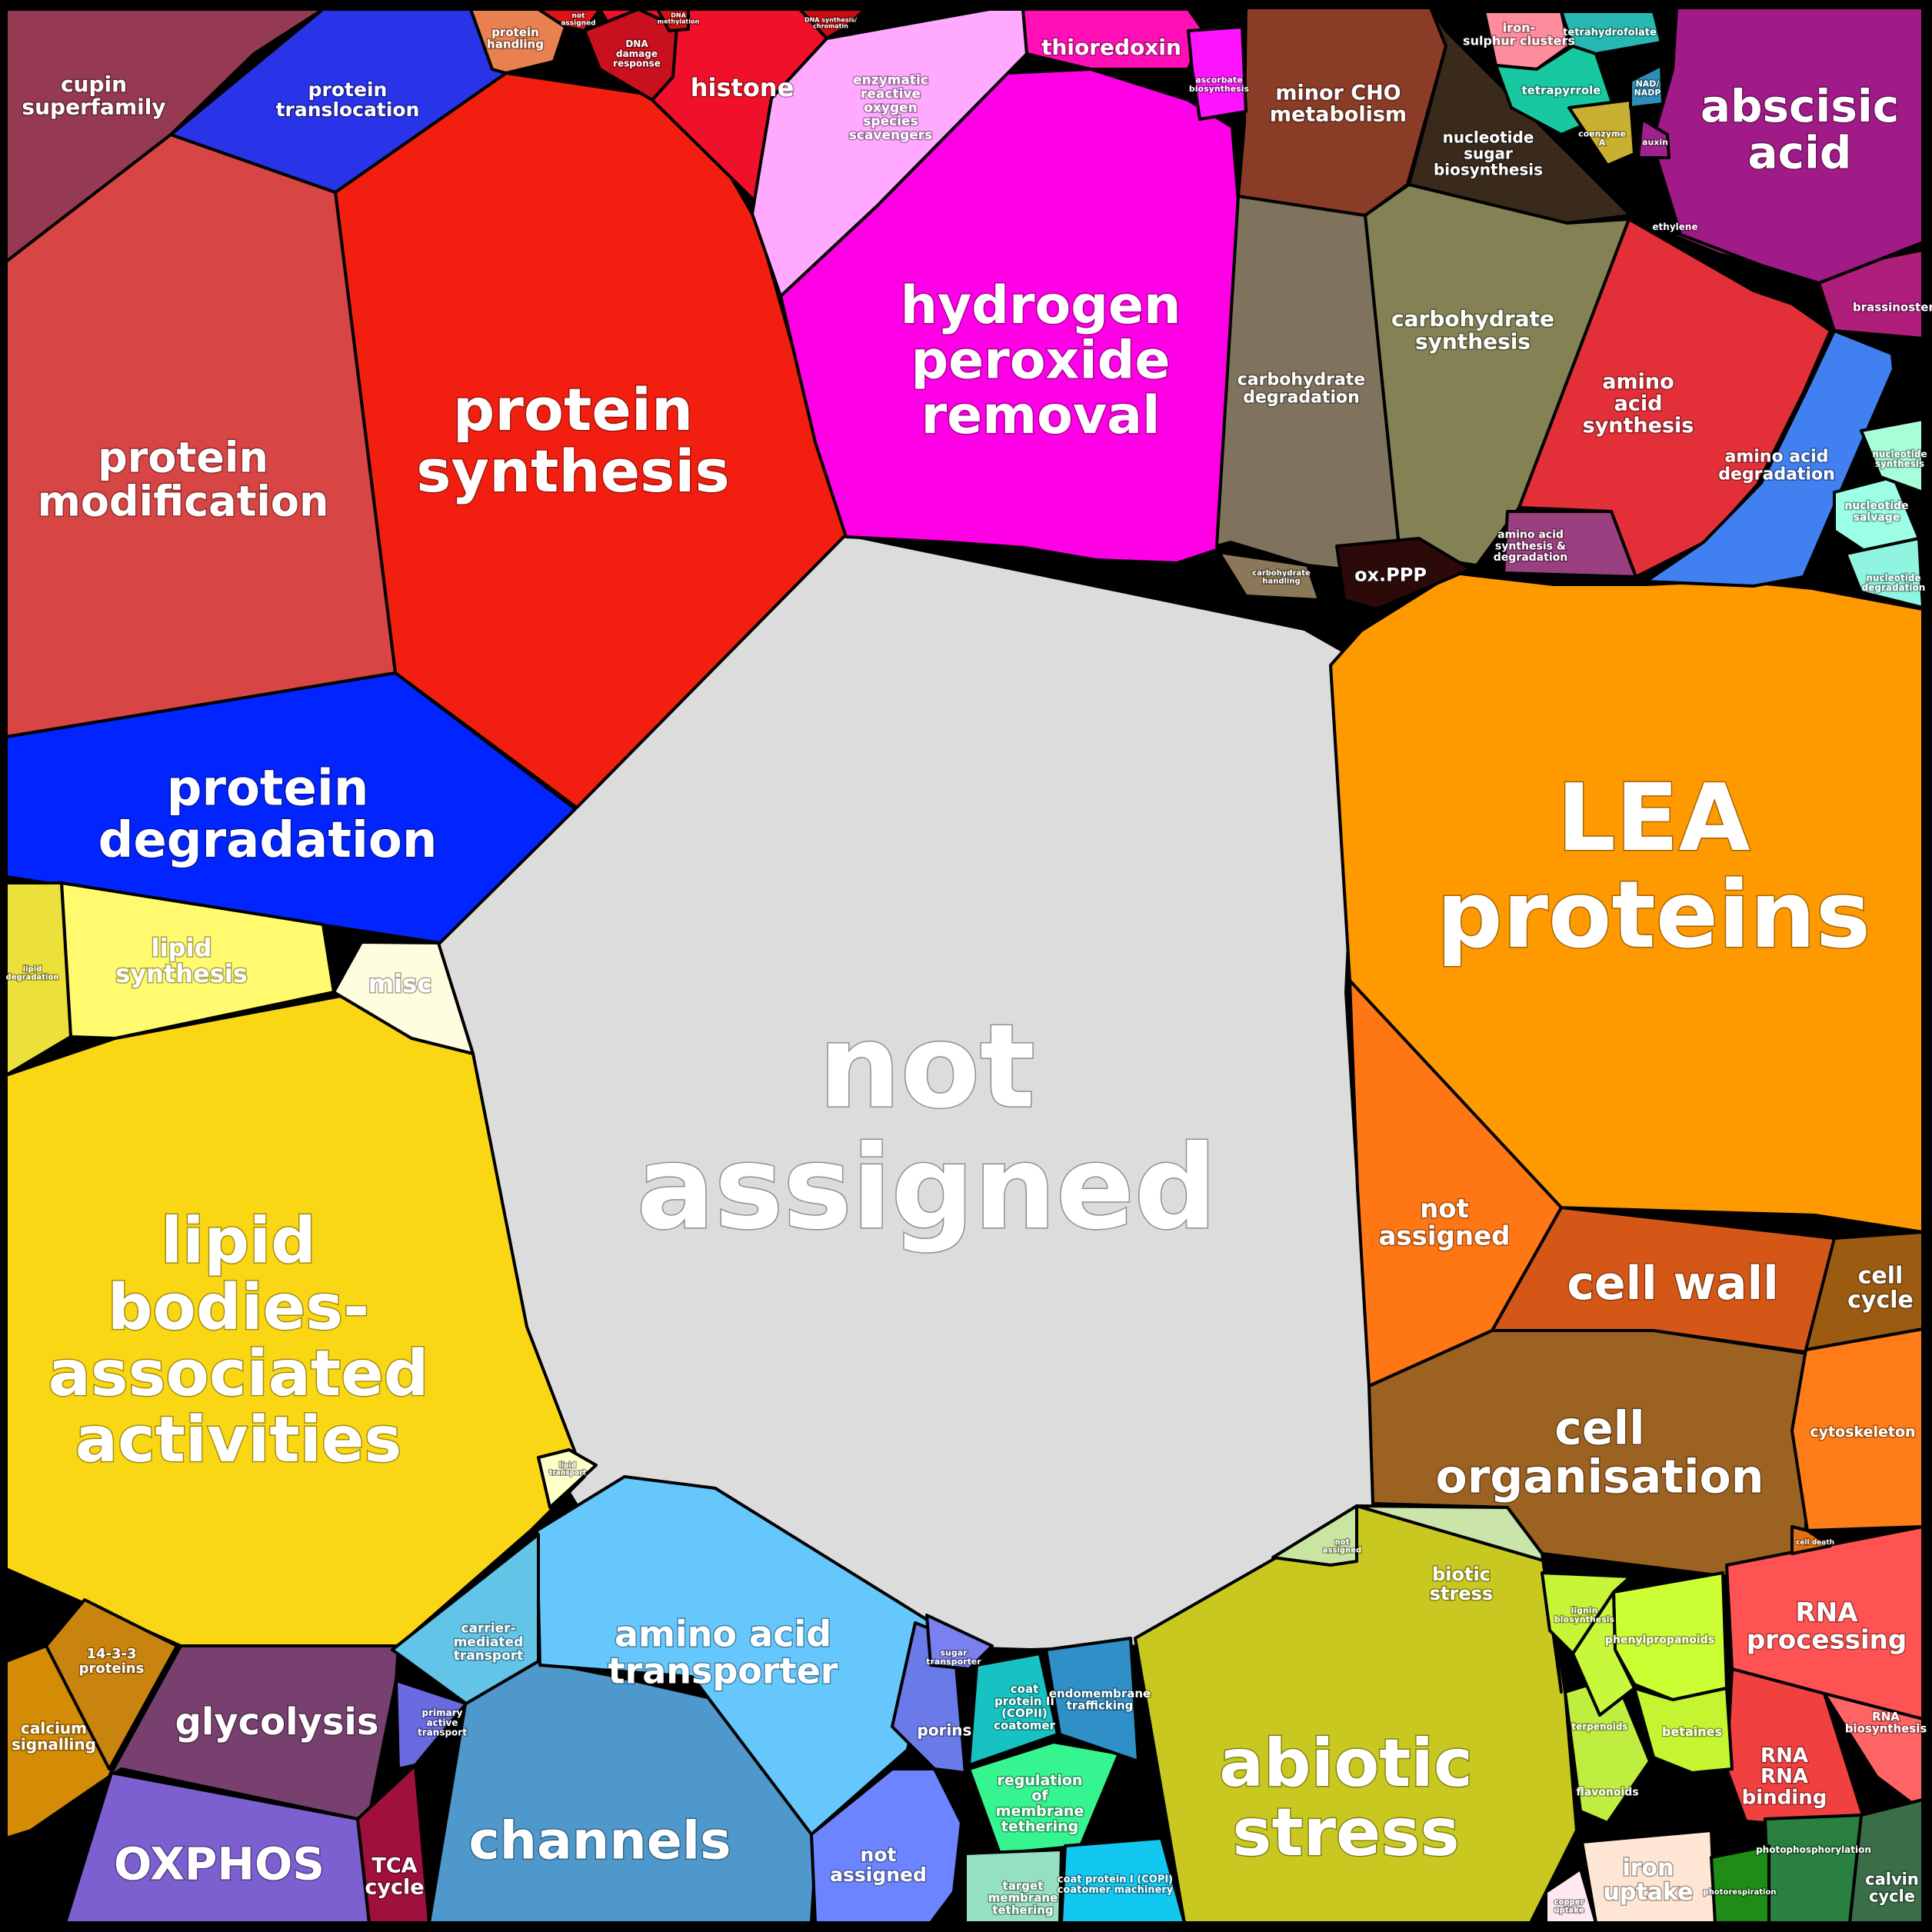 Image resolution: width=1932 pixels, height=1932 pixels. I want to click on cell-misc, so click(403, 998).